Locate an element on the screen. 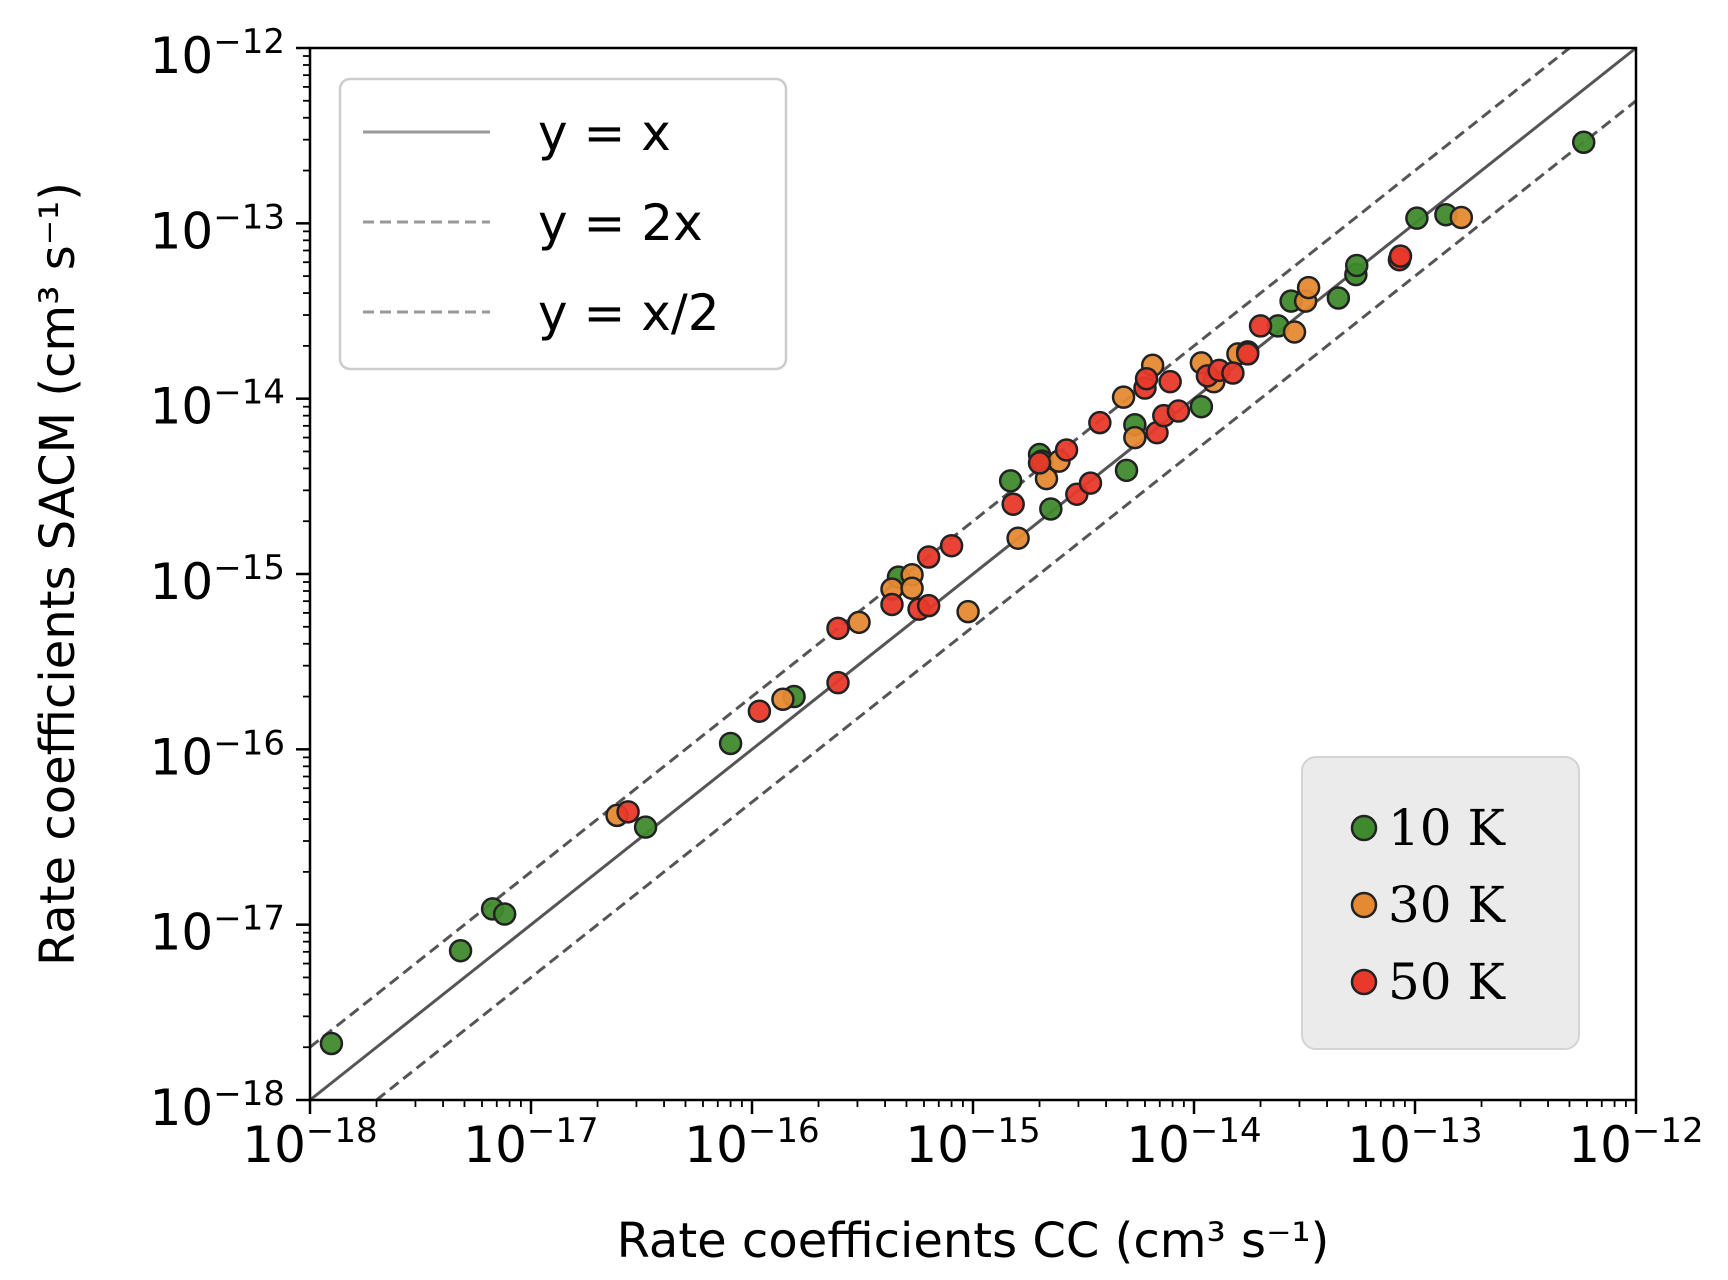  legend-series-label: 30 K is located at coordinates (1447, 905).